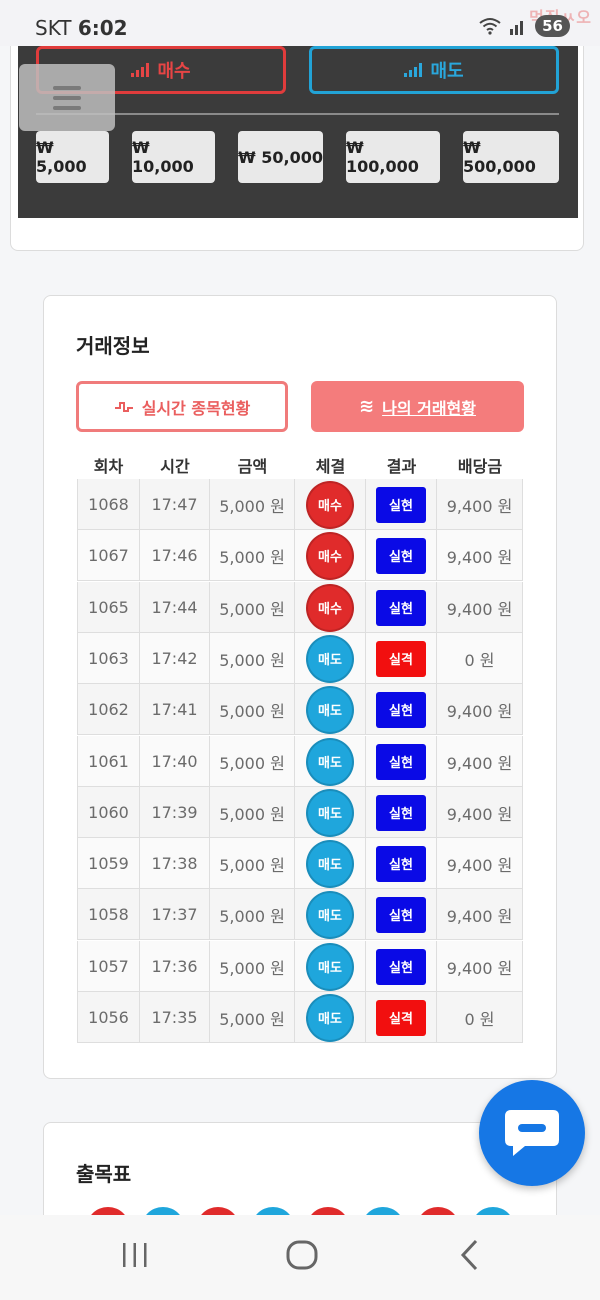  Describe the element at coordinates (300, 658) in the screenshot. I see `table-row: 1063 17:42 5,000 원 매도 실격 0 원` at that location.